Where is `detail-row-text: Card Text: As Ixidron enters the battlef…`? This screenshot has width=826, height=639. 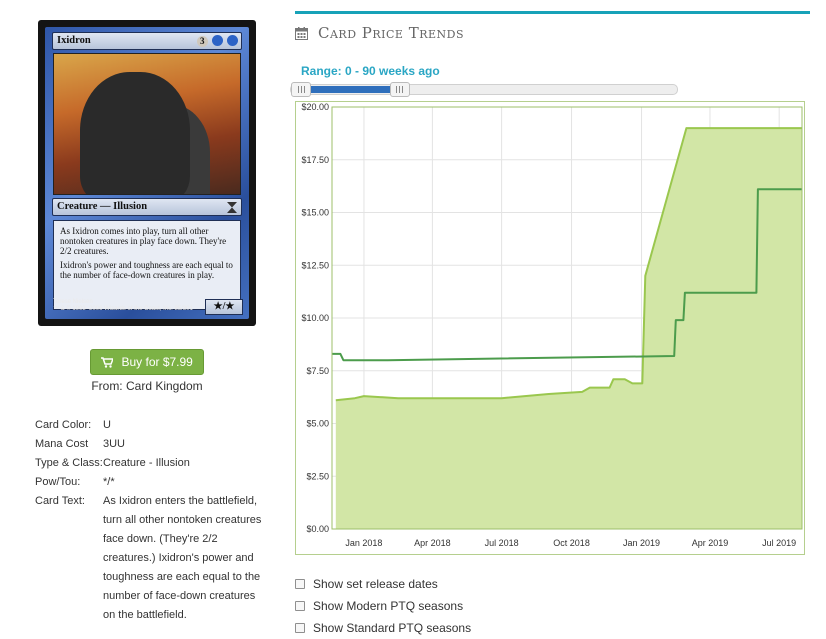 detail-row-text: Card Text: As Ixidron enters the battlef… is located at coordinates (150, 558).